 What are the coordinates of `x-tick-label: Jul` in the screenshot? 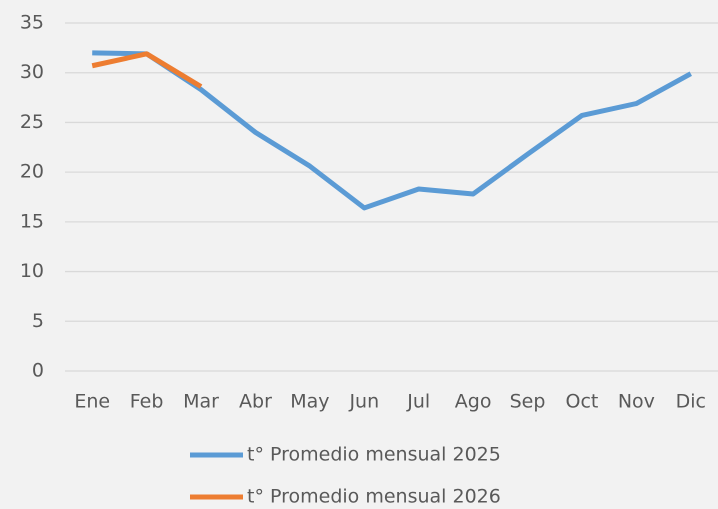 It's located at (418, 402).